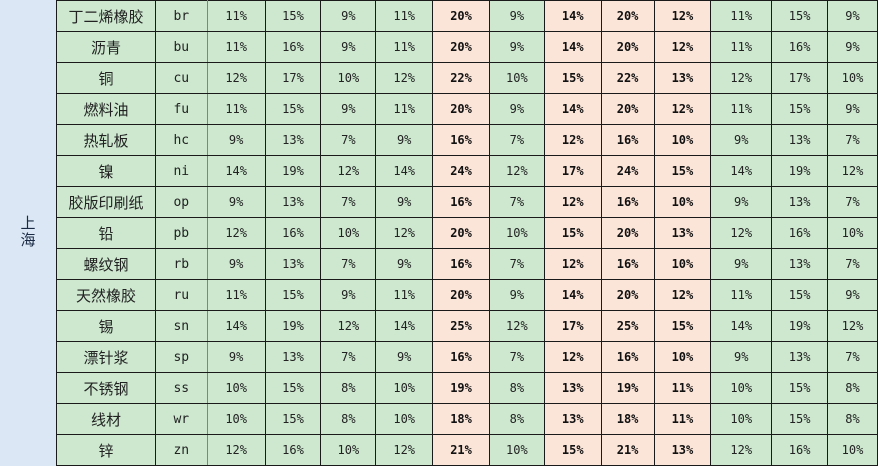 This screenshot has width=878, height=466. I want to click on commodity-name-cell: 热轧板, so click(106, 140).